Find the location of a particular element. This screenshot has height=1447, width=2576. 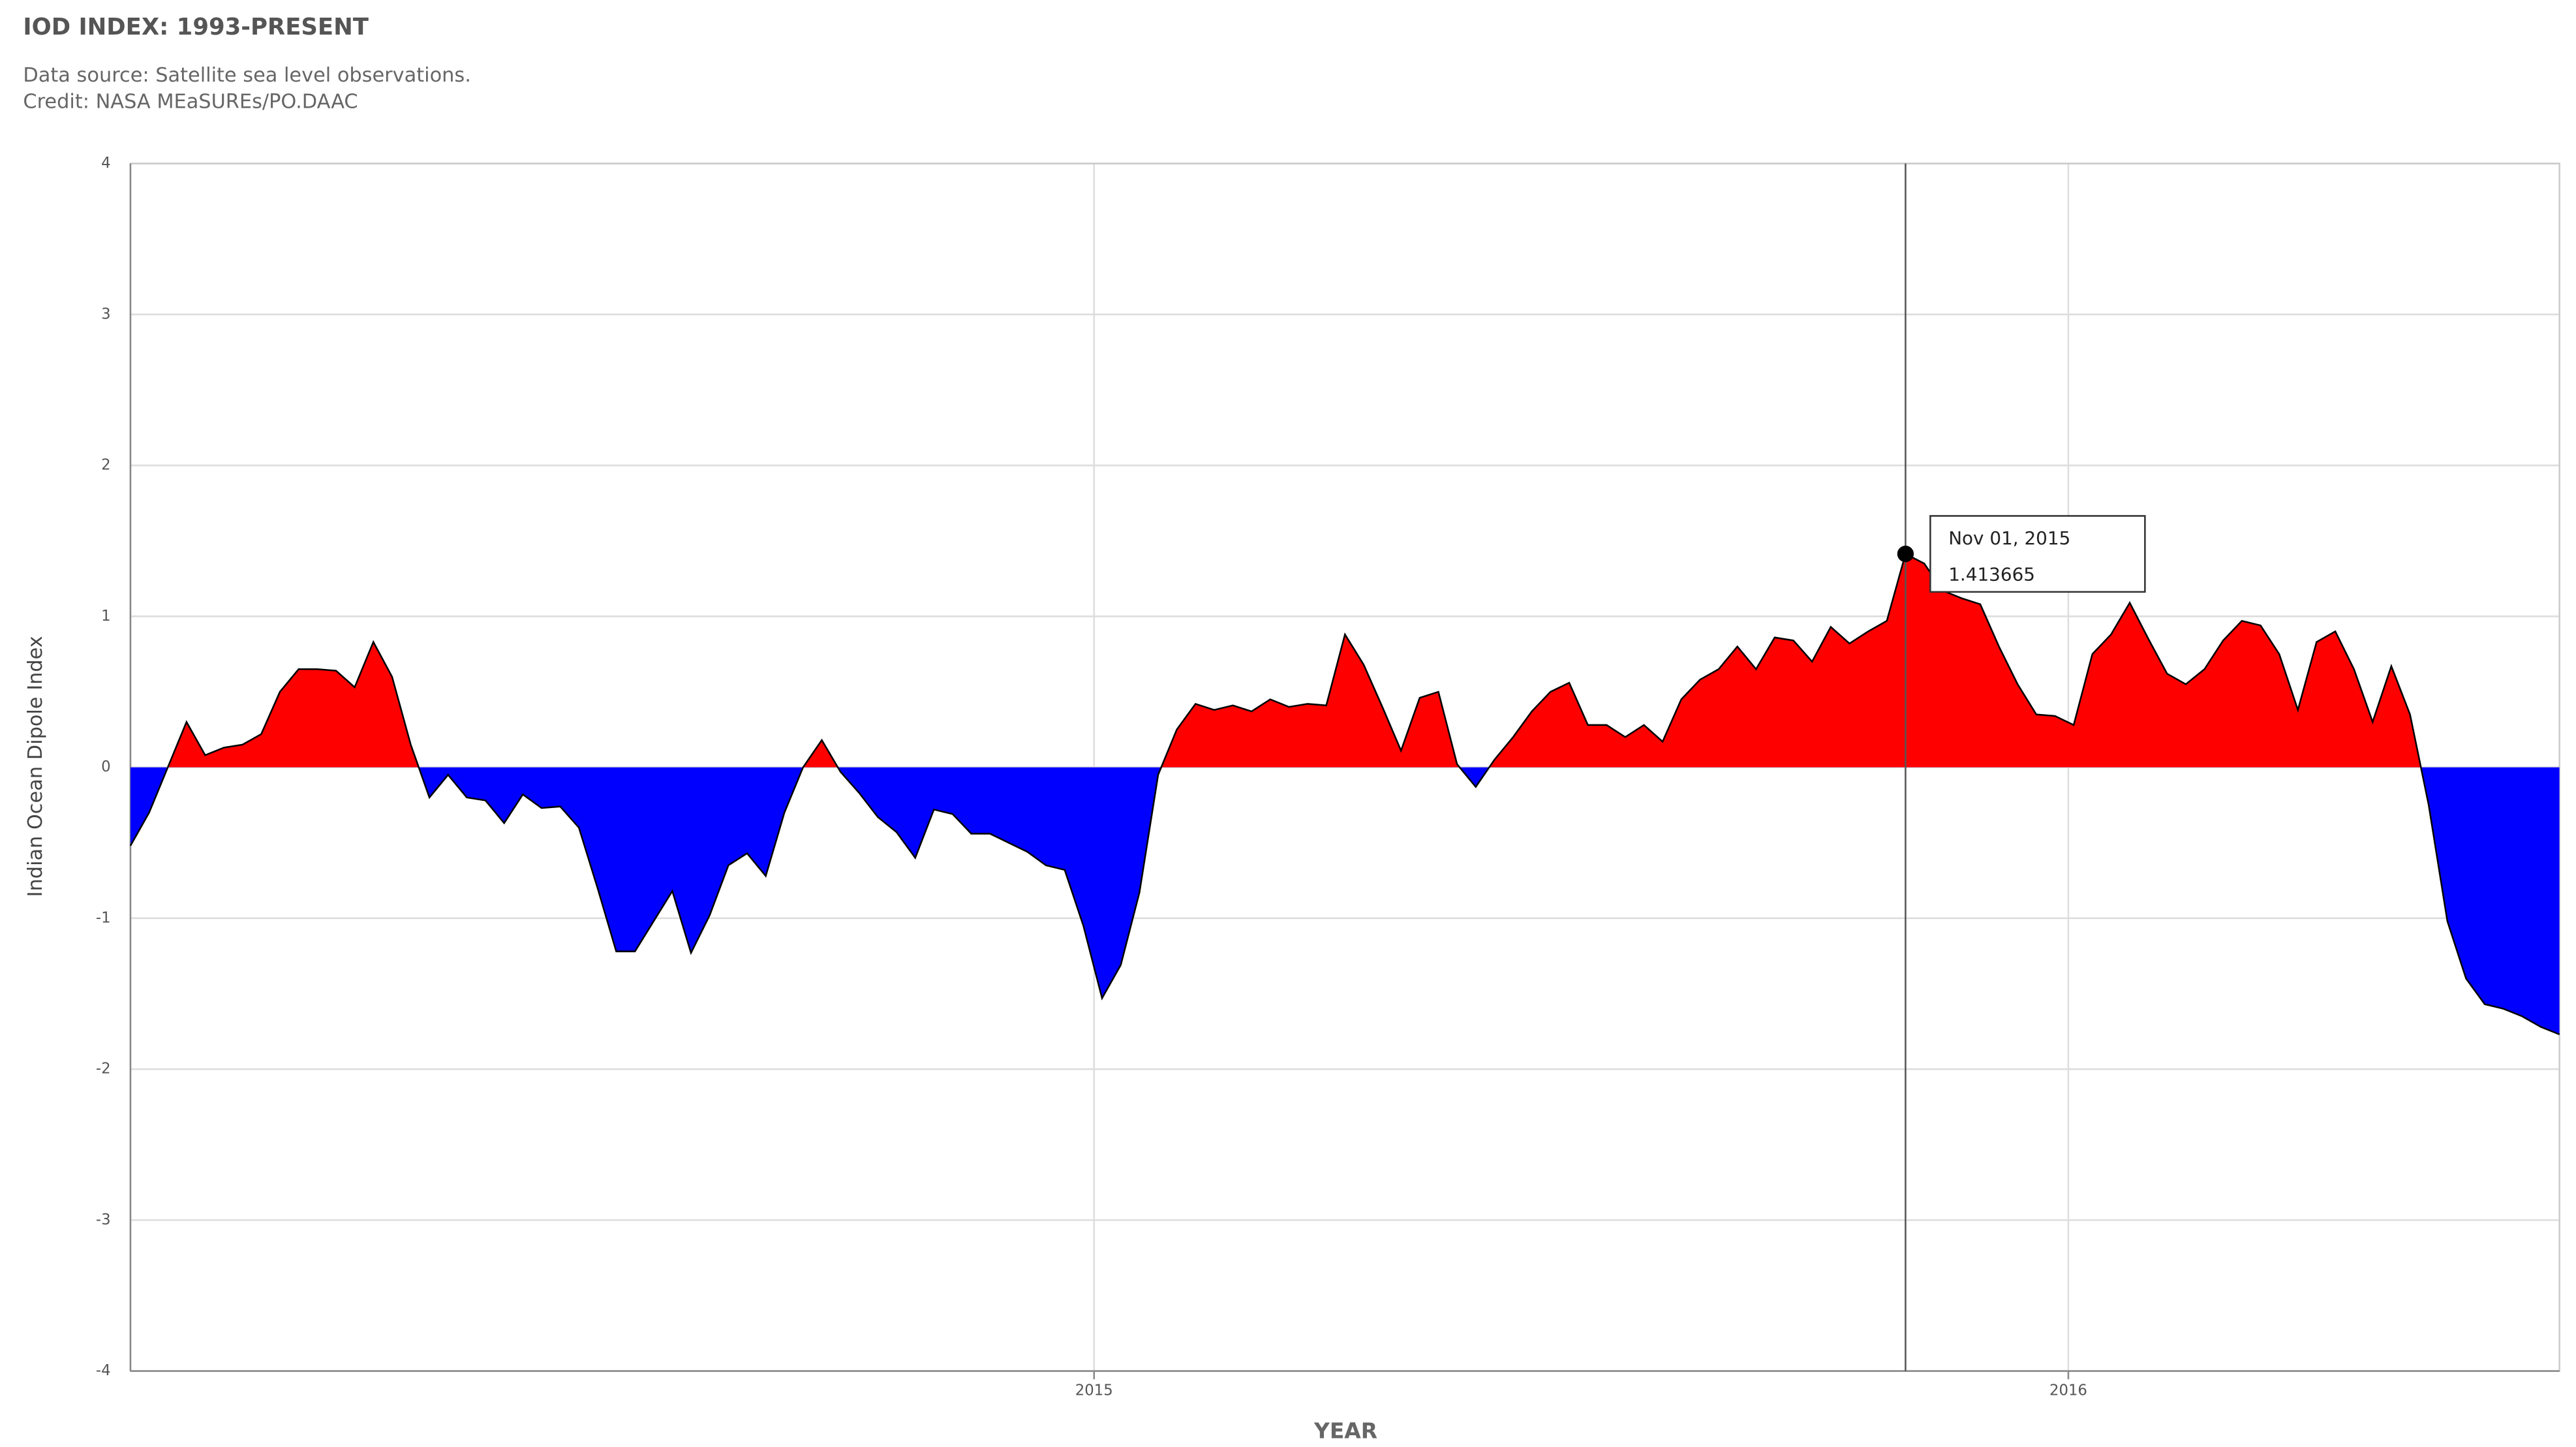

x-tick-label: 2015 is located at coordinates (1094, 1390).